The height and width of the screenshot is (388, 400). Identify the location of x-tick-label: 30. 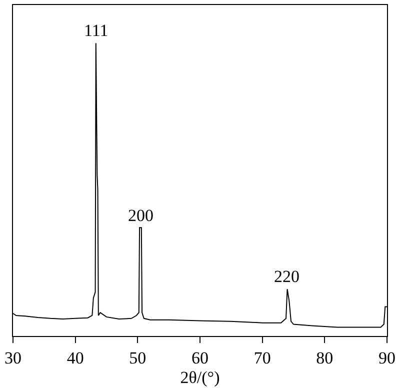
(13, 358).